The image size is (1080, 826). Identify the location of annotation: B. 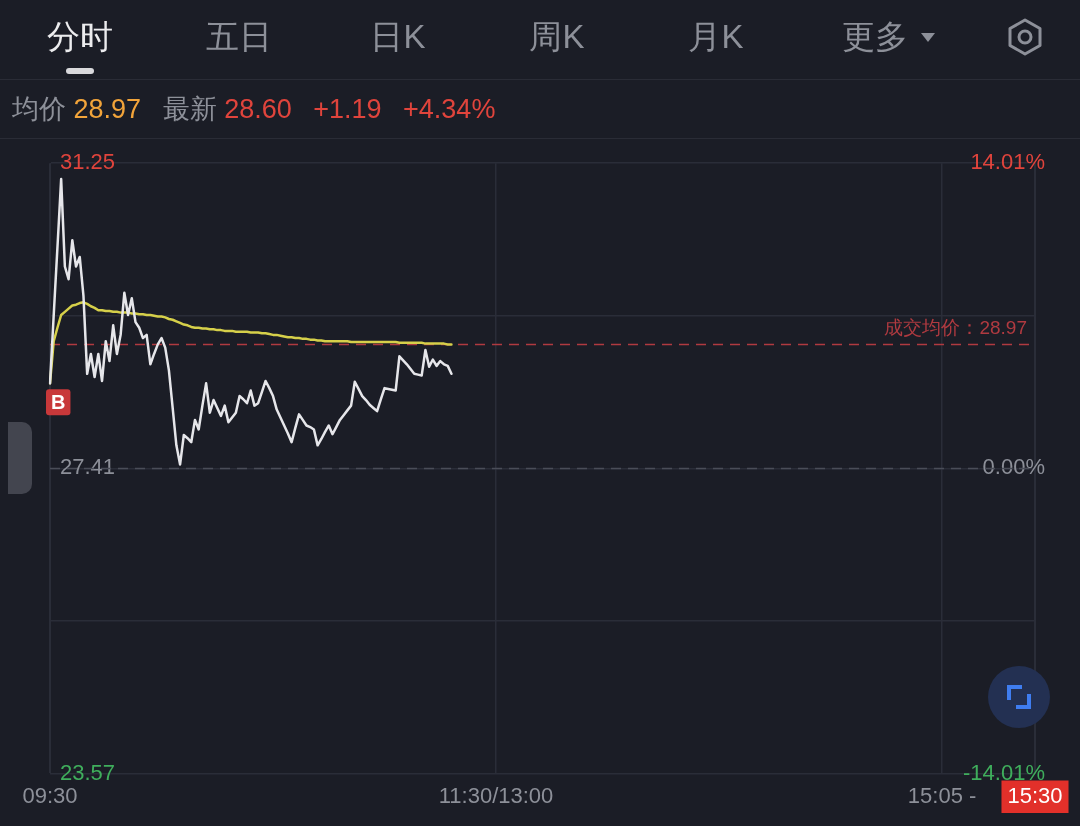
(58, 401).